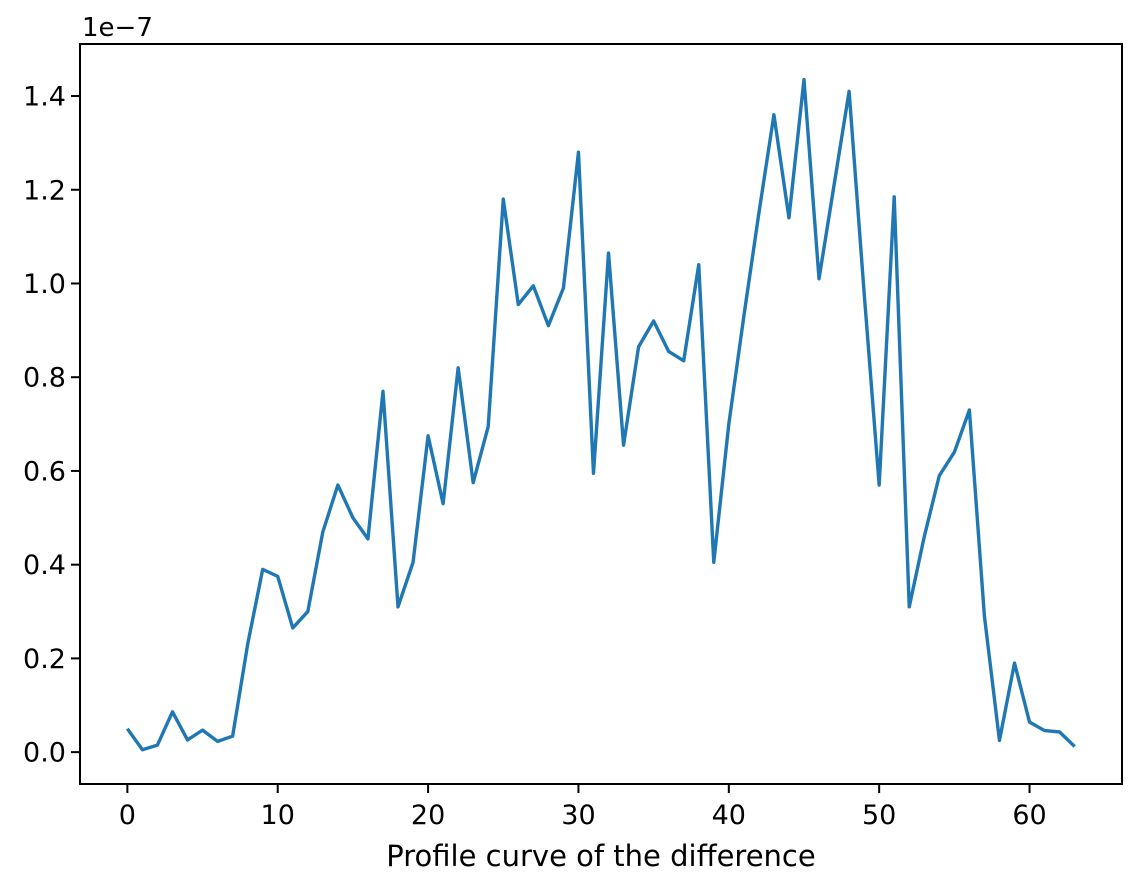 The height and width of the screenshot is (890, 1141). I want to click on x-tick-label: 30, so click(578, 815).